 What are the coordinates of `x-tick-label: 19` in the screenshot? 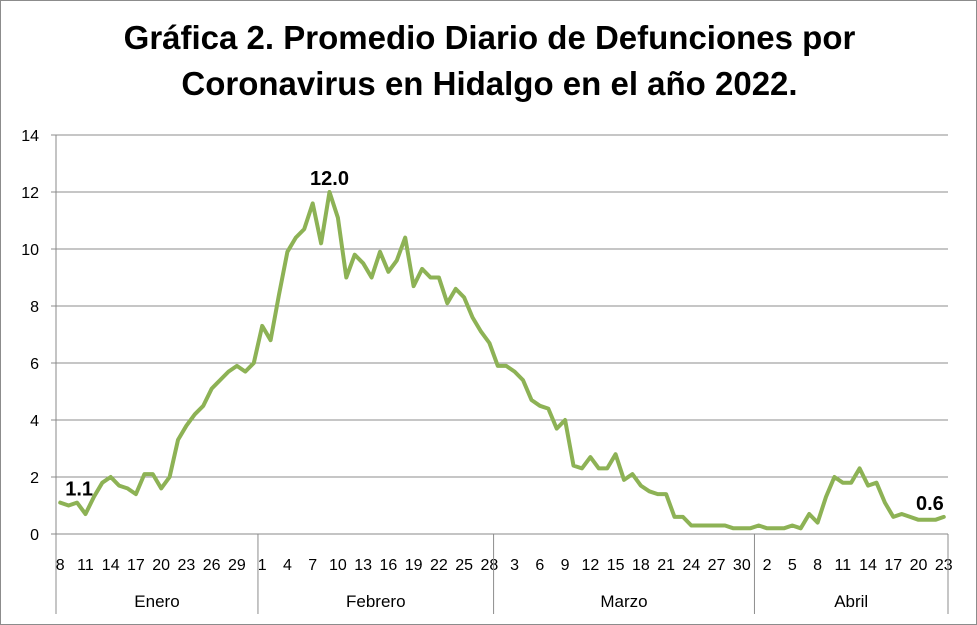 It's located at (414, 565).